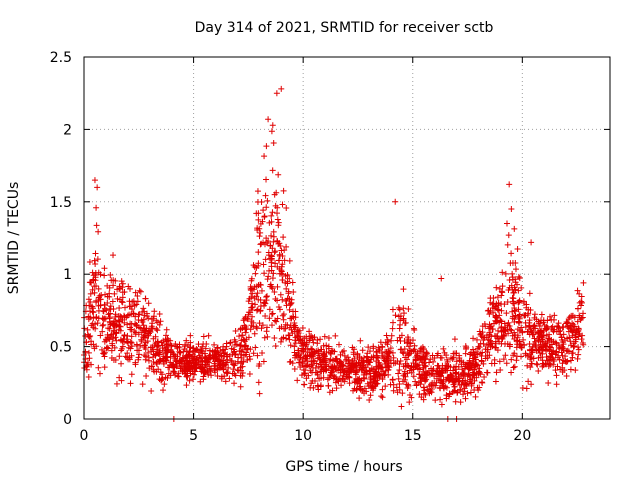  What do you see at coordinates (61, 203) in the screenshot?
I see `y-tick-label: 1.5` at bounding box center [61, 203].